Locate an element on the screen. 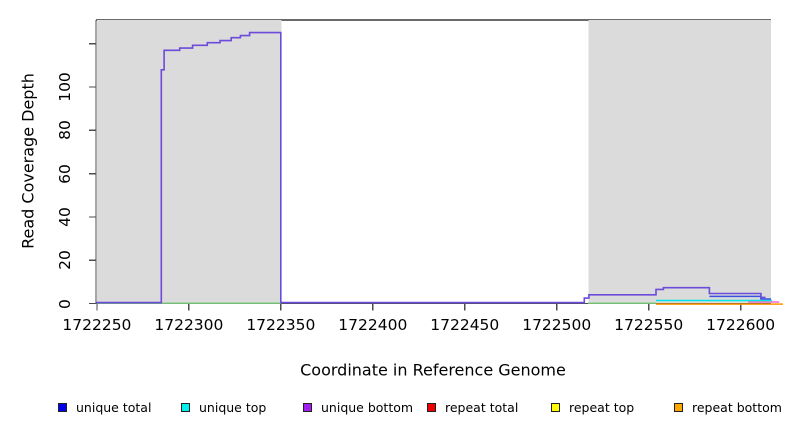 Image resolution: width=792 pixels, height=432 pixels. x-tick-label: 1722250 is located at coordinates (97, 325).